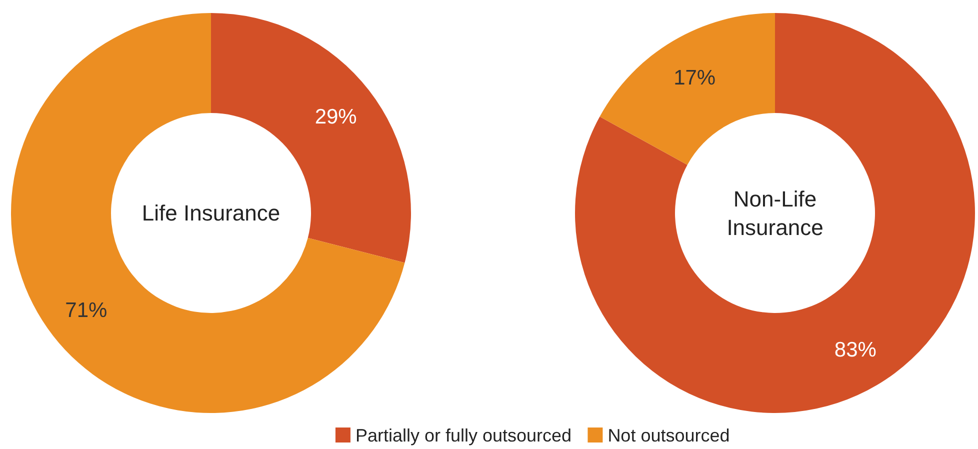 The height and width of the screenshot is (449, 978). Describe the element at coordinates (335, 117) in the screenshot. I see `data-label: 29%` at that location.